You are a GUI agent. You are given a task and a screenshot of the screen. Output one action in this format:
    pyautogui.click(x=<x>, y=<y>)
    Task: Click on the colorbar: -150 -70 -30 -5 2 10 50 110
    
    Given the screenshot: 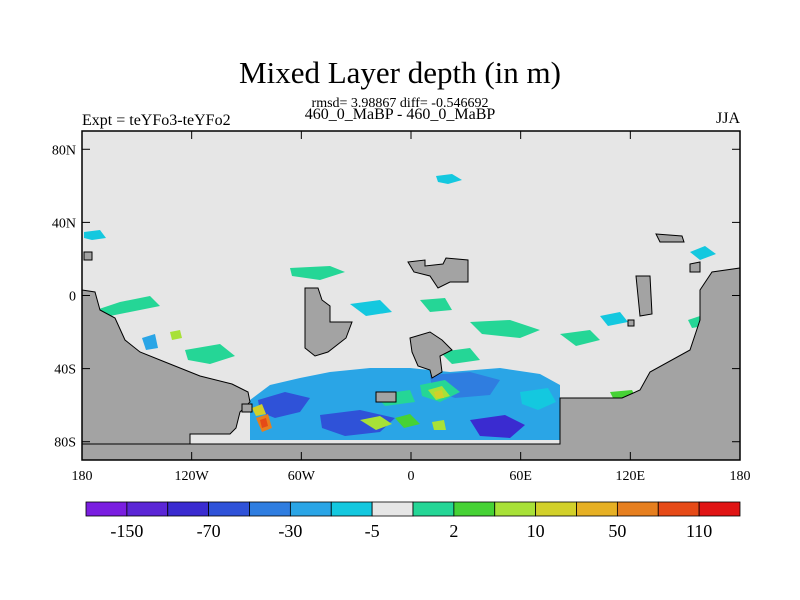 What is the action you would take?
    pyautogui.click(x=413, y=521)
    